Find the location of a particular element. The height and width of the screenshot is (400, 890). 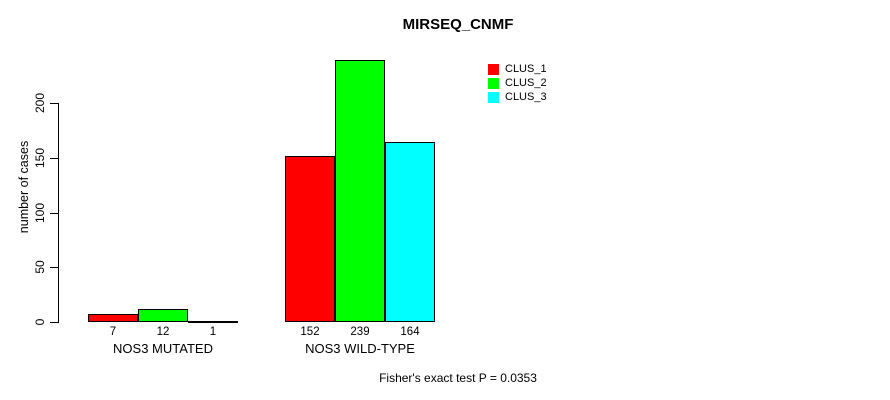

bar-value-label: 12 is located at coordinates (163, 332).